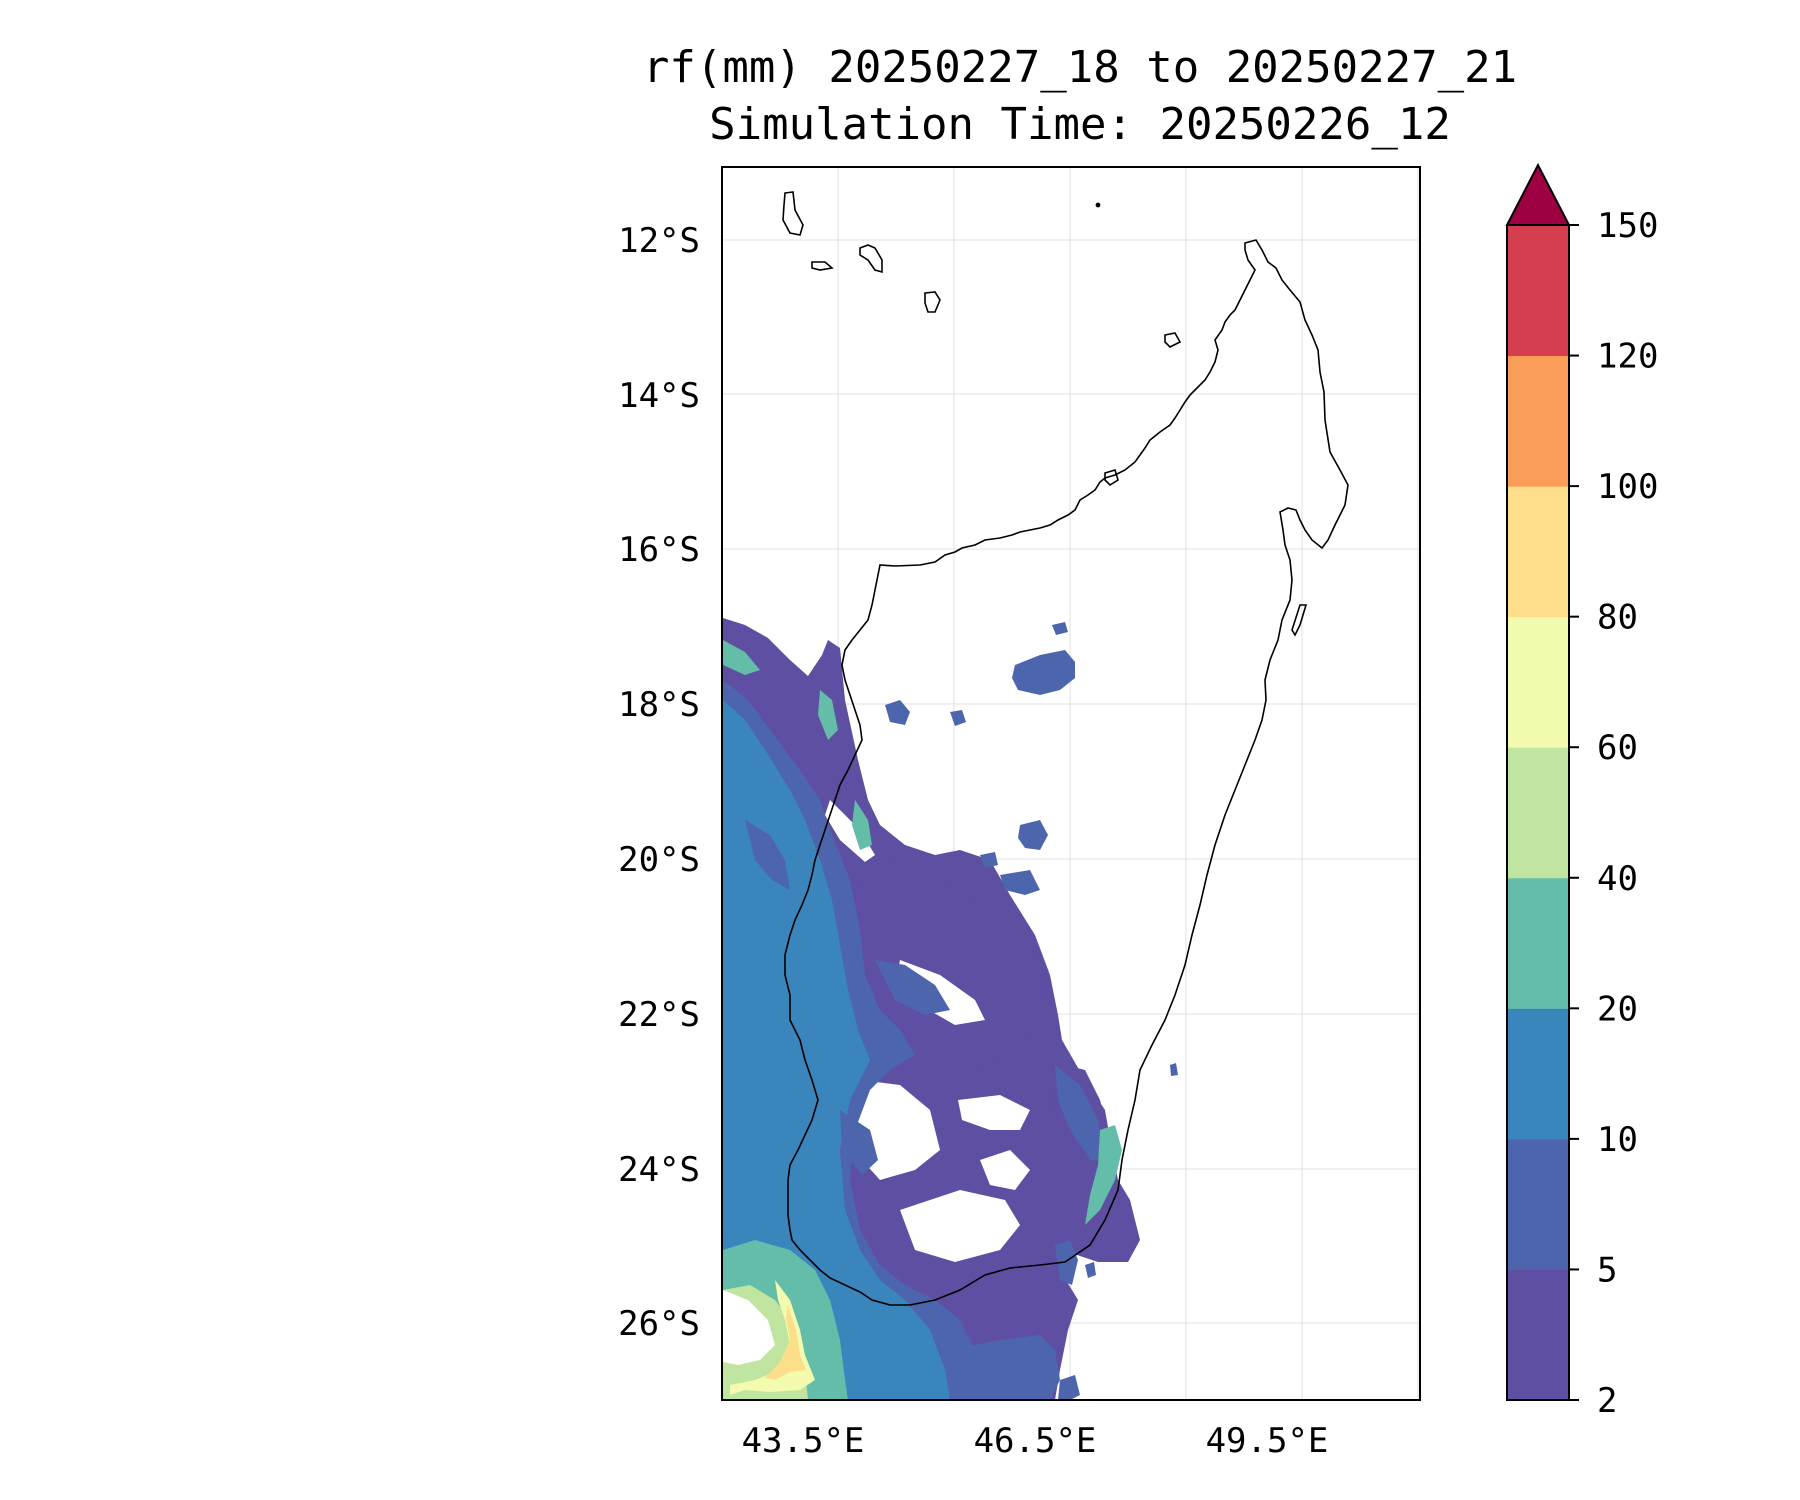 This screenshot has width=1800, height=1500. What do you see at coordinates (659, 396) in the screenshot?
I see `lat-tick-label: 14°S` at bounding box center [659, 396].